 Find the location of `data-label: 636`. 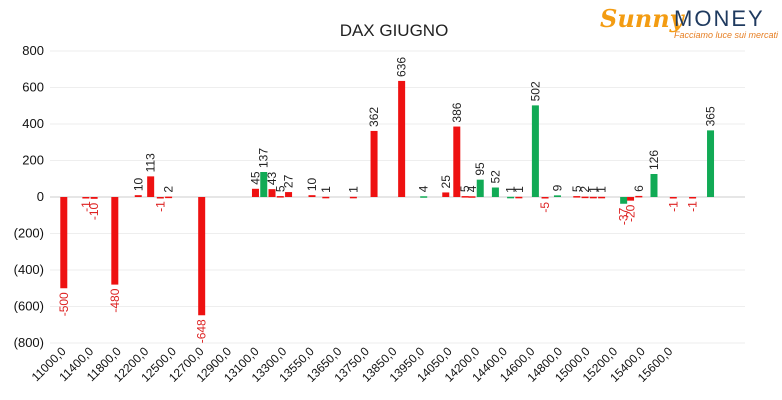

data-label: 636 is located at coordinates (402, 67).